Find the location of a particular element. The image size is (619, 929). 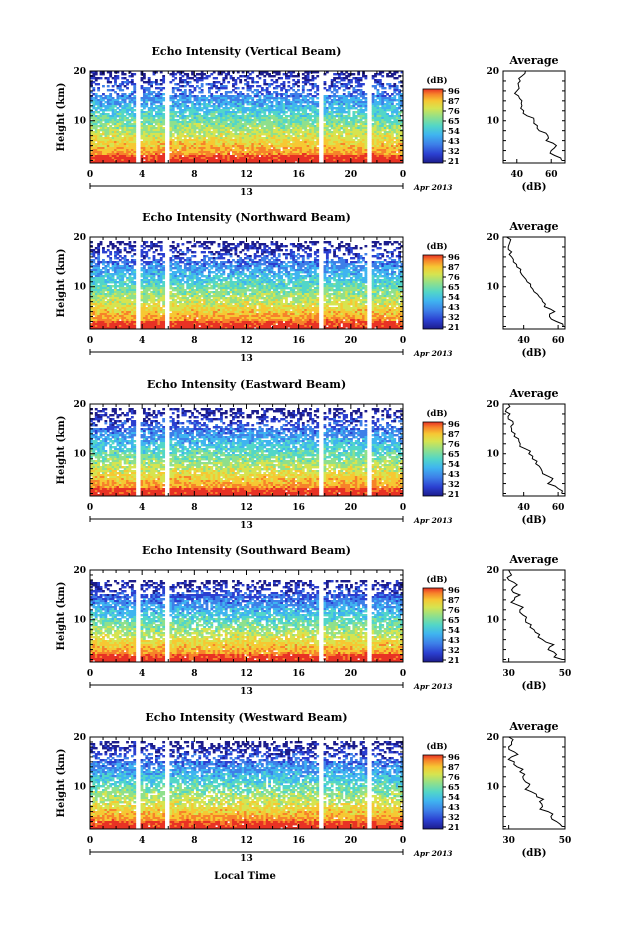

y-tick-label: 10 is located at coordinates (79, 788).